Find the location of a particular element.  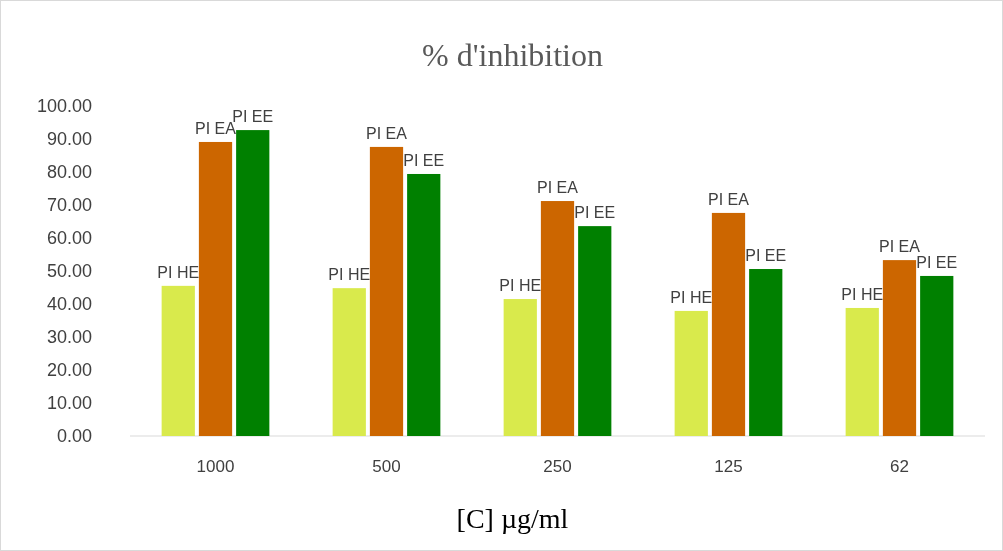

series-label: PI HE is located at coordinates (178, 272).